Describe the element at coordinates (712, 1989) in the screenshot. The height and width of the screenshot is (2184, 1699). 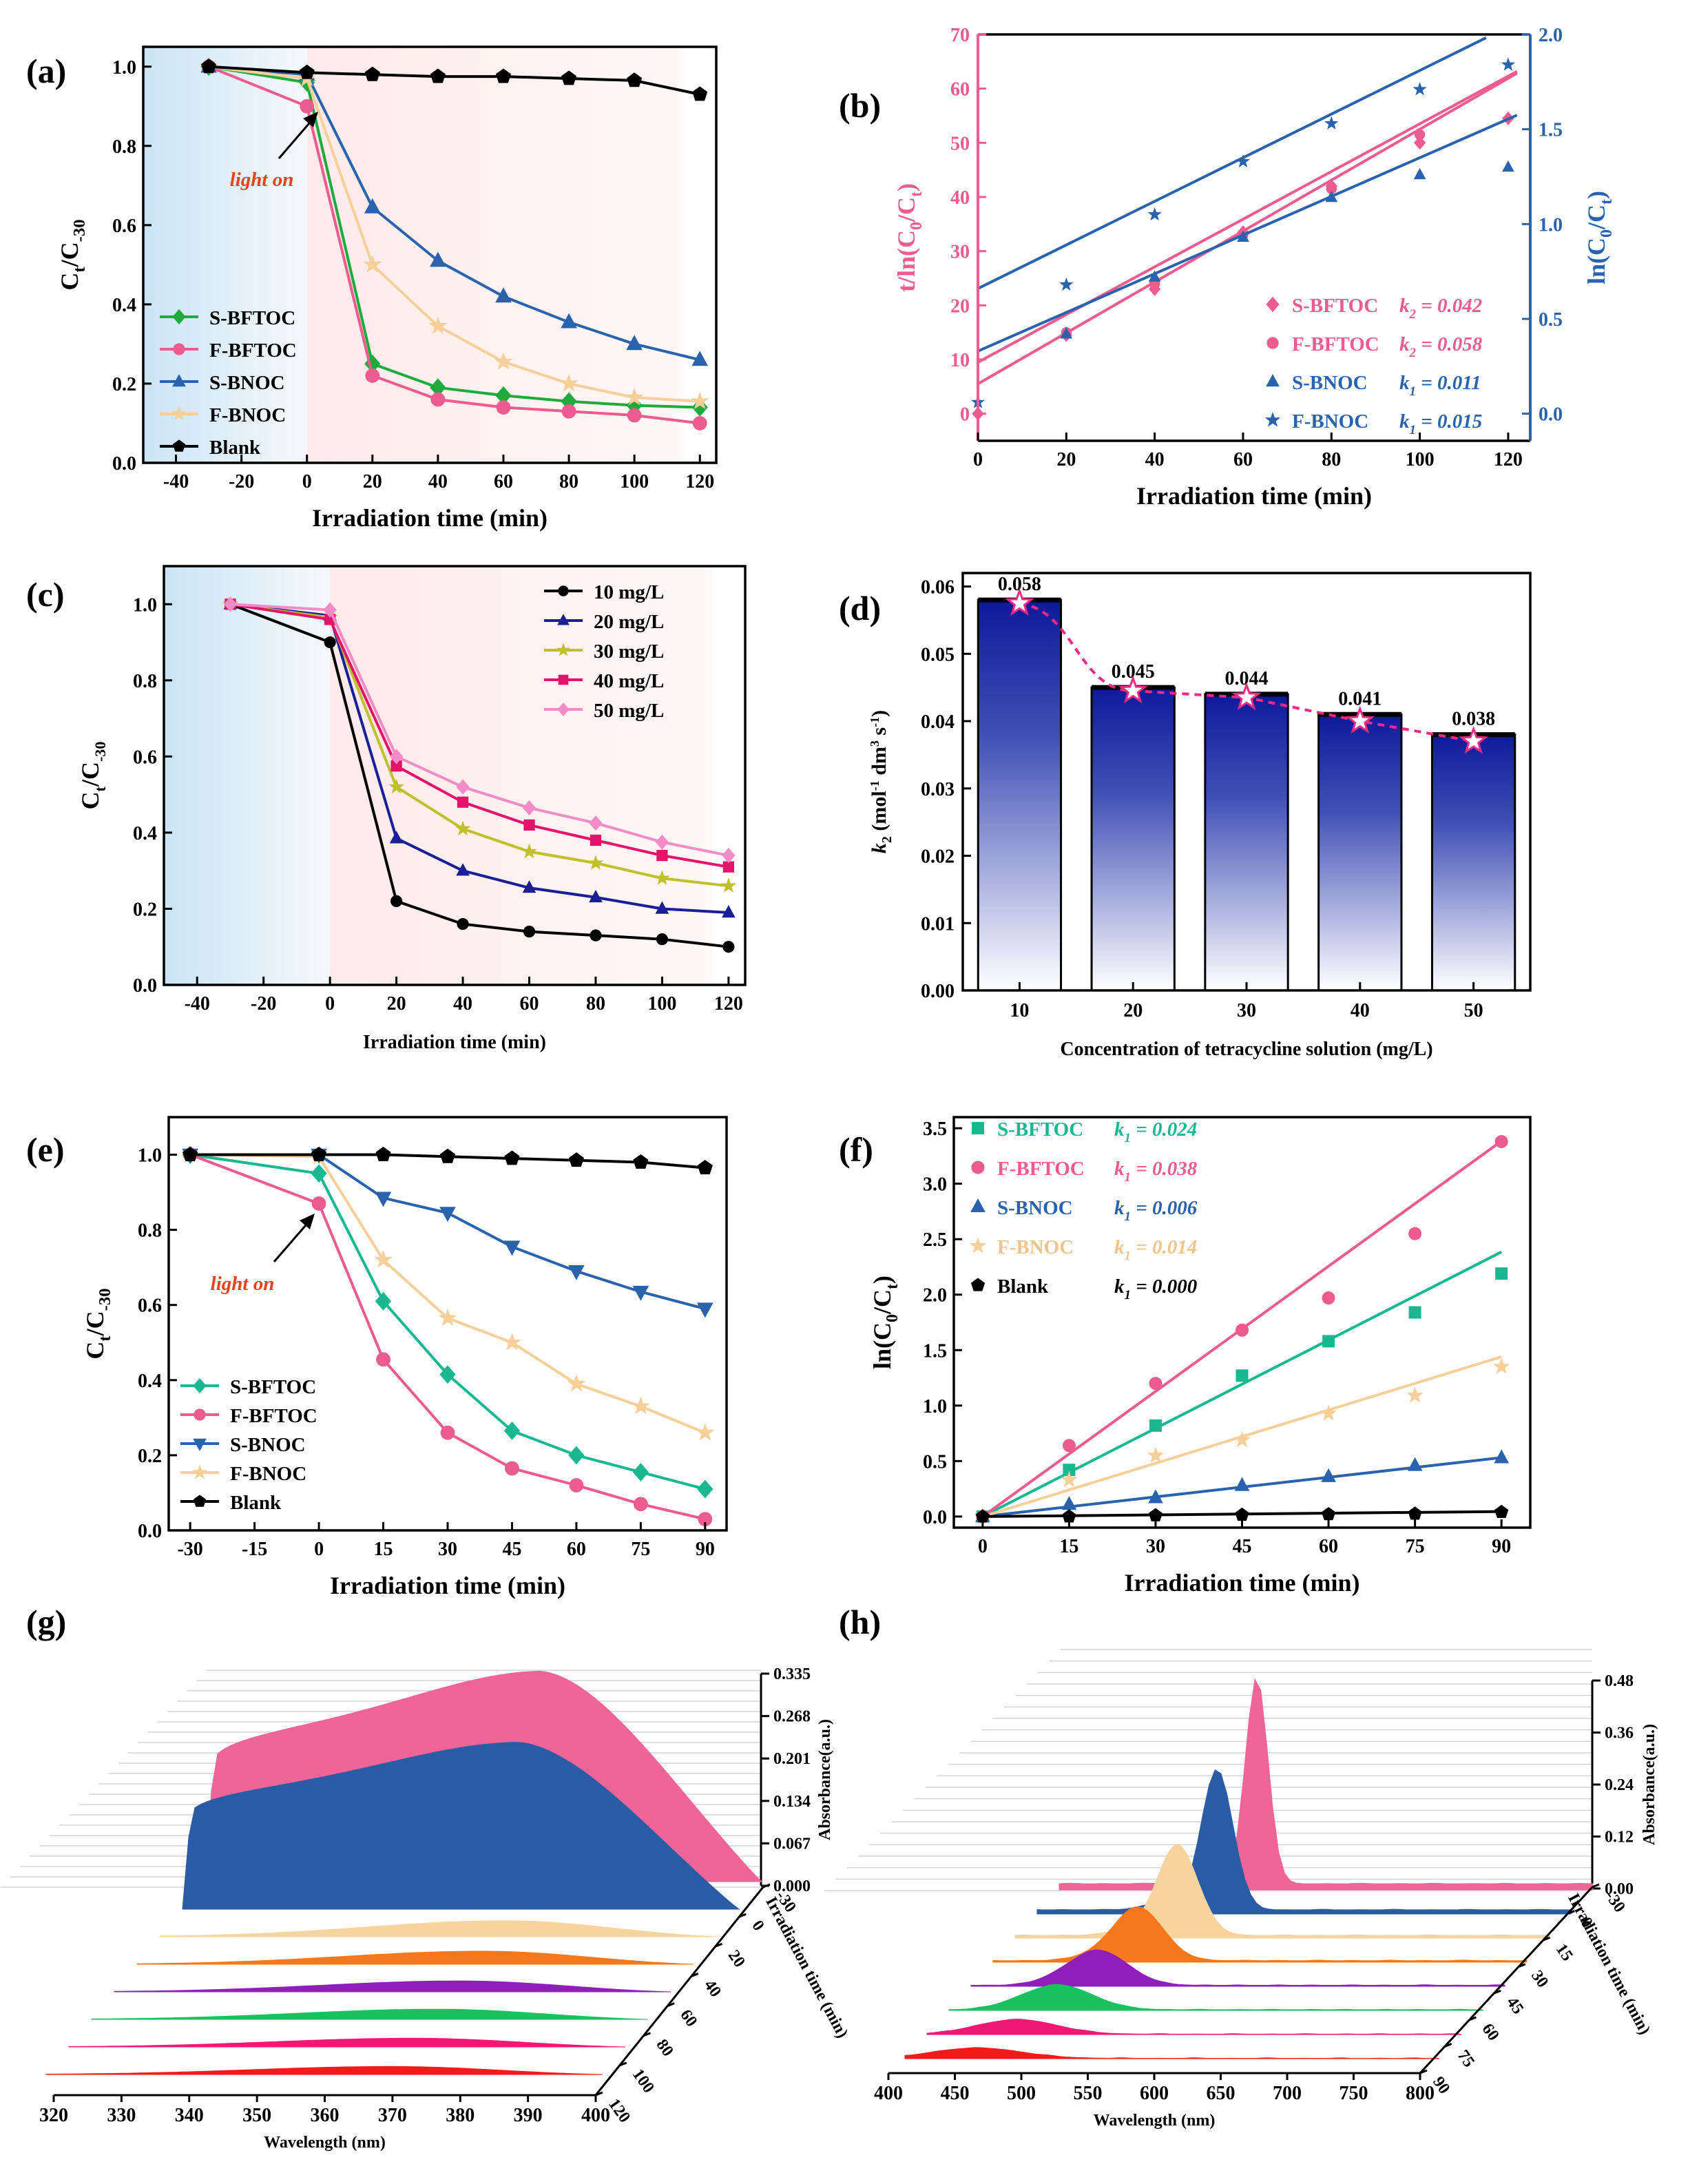
I see `time-tick-label: 40` at that location.